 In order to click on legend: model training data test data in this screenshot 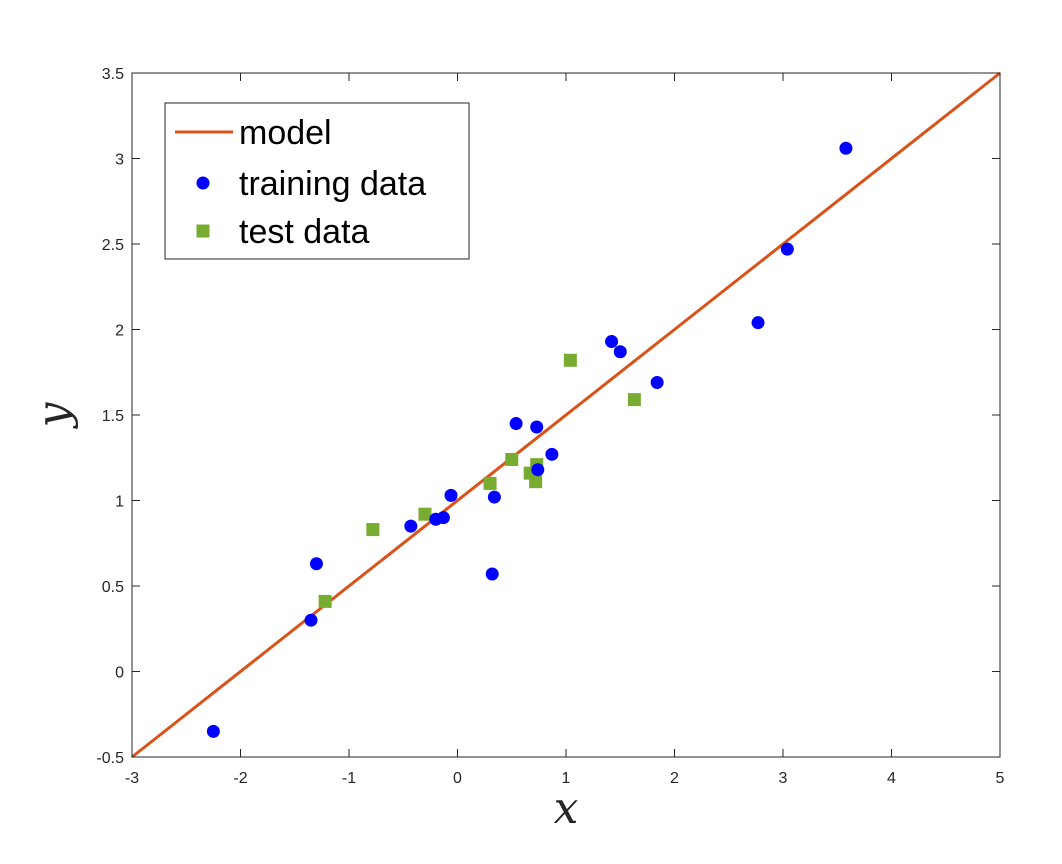, I will do `click(317, 181)`.